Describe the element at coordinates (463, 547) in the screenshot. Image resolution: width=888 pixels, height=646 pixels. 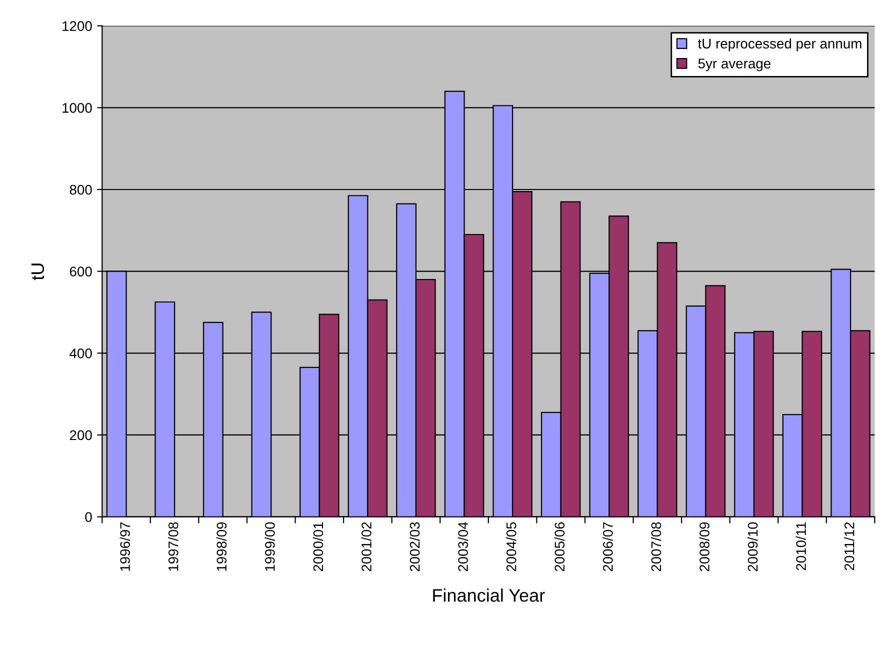
I see `x-tick-label: 2003/04` at that location.